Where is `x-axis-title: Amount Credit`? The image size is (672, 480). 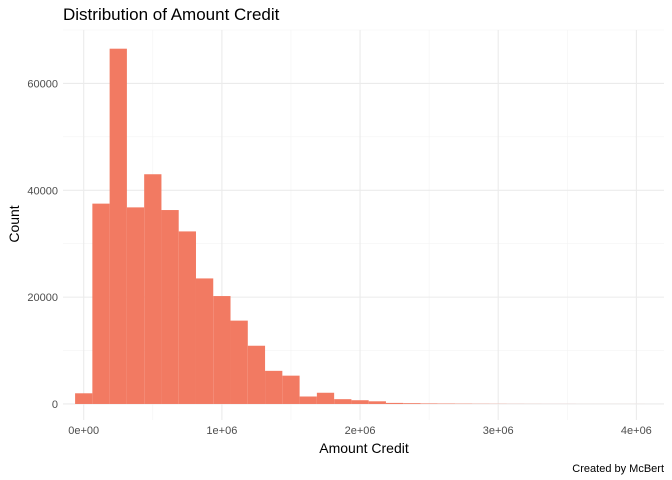
x-axis-title: Amount Credit is located at coordinates (364, 448).